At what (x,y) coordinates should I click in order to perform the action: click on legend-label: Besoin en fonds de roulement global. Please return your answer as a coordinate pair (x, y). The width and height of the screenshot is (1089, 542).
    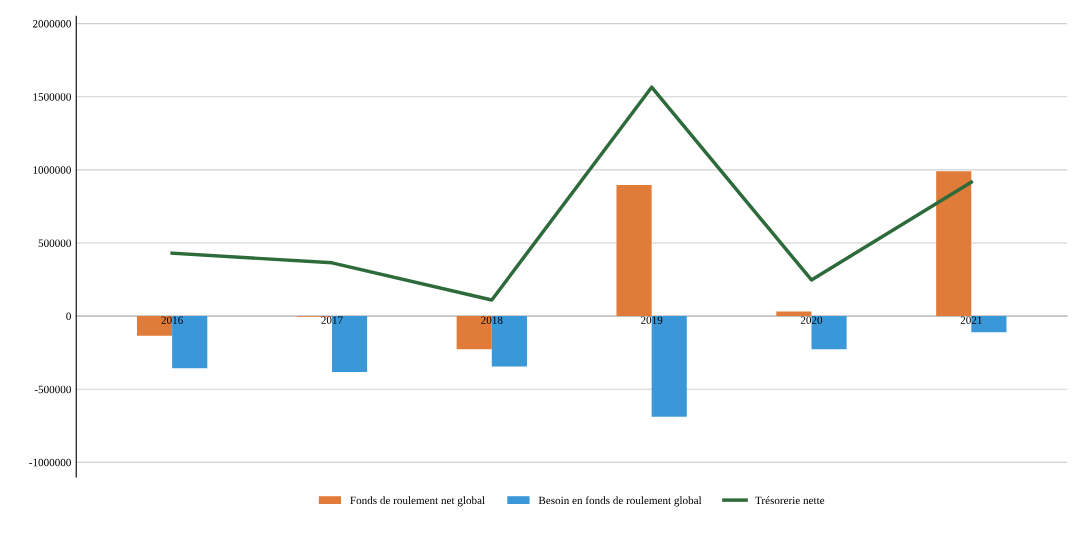
    Looking at the image, I should click on (620, 501).